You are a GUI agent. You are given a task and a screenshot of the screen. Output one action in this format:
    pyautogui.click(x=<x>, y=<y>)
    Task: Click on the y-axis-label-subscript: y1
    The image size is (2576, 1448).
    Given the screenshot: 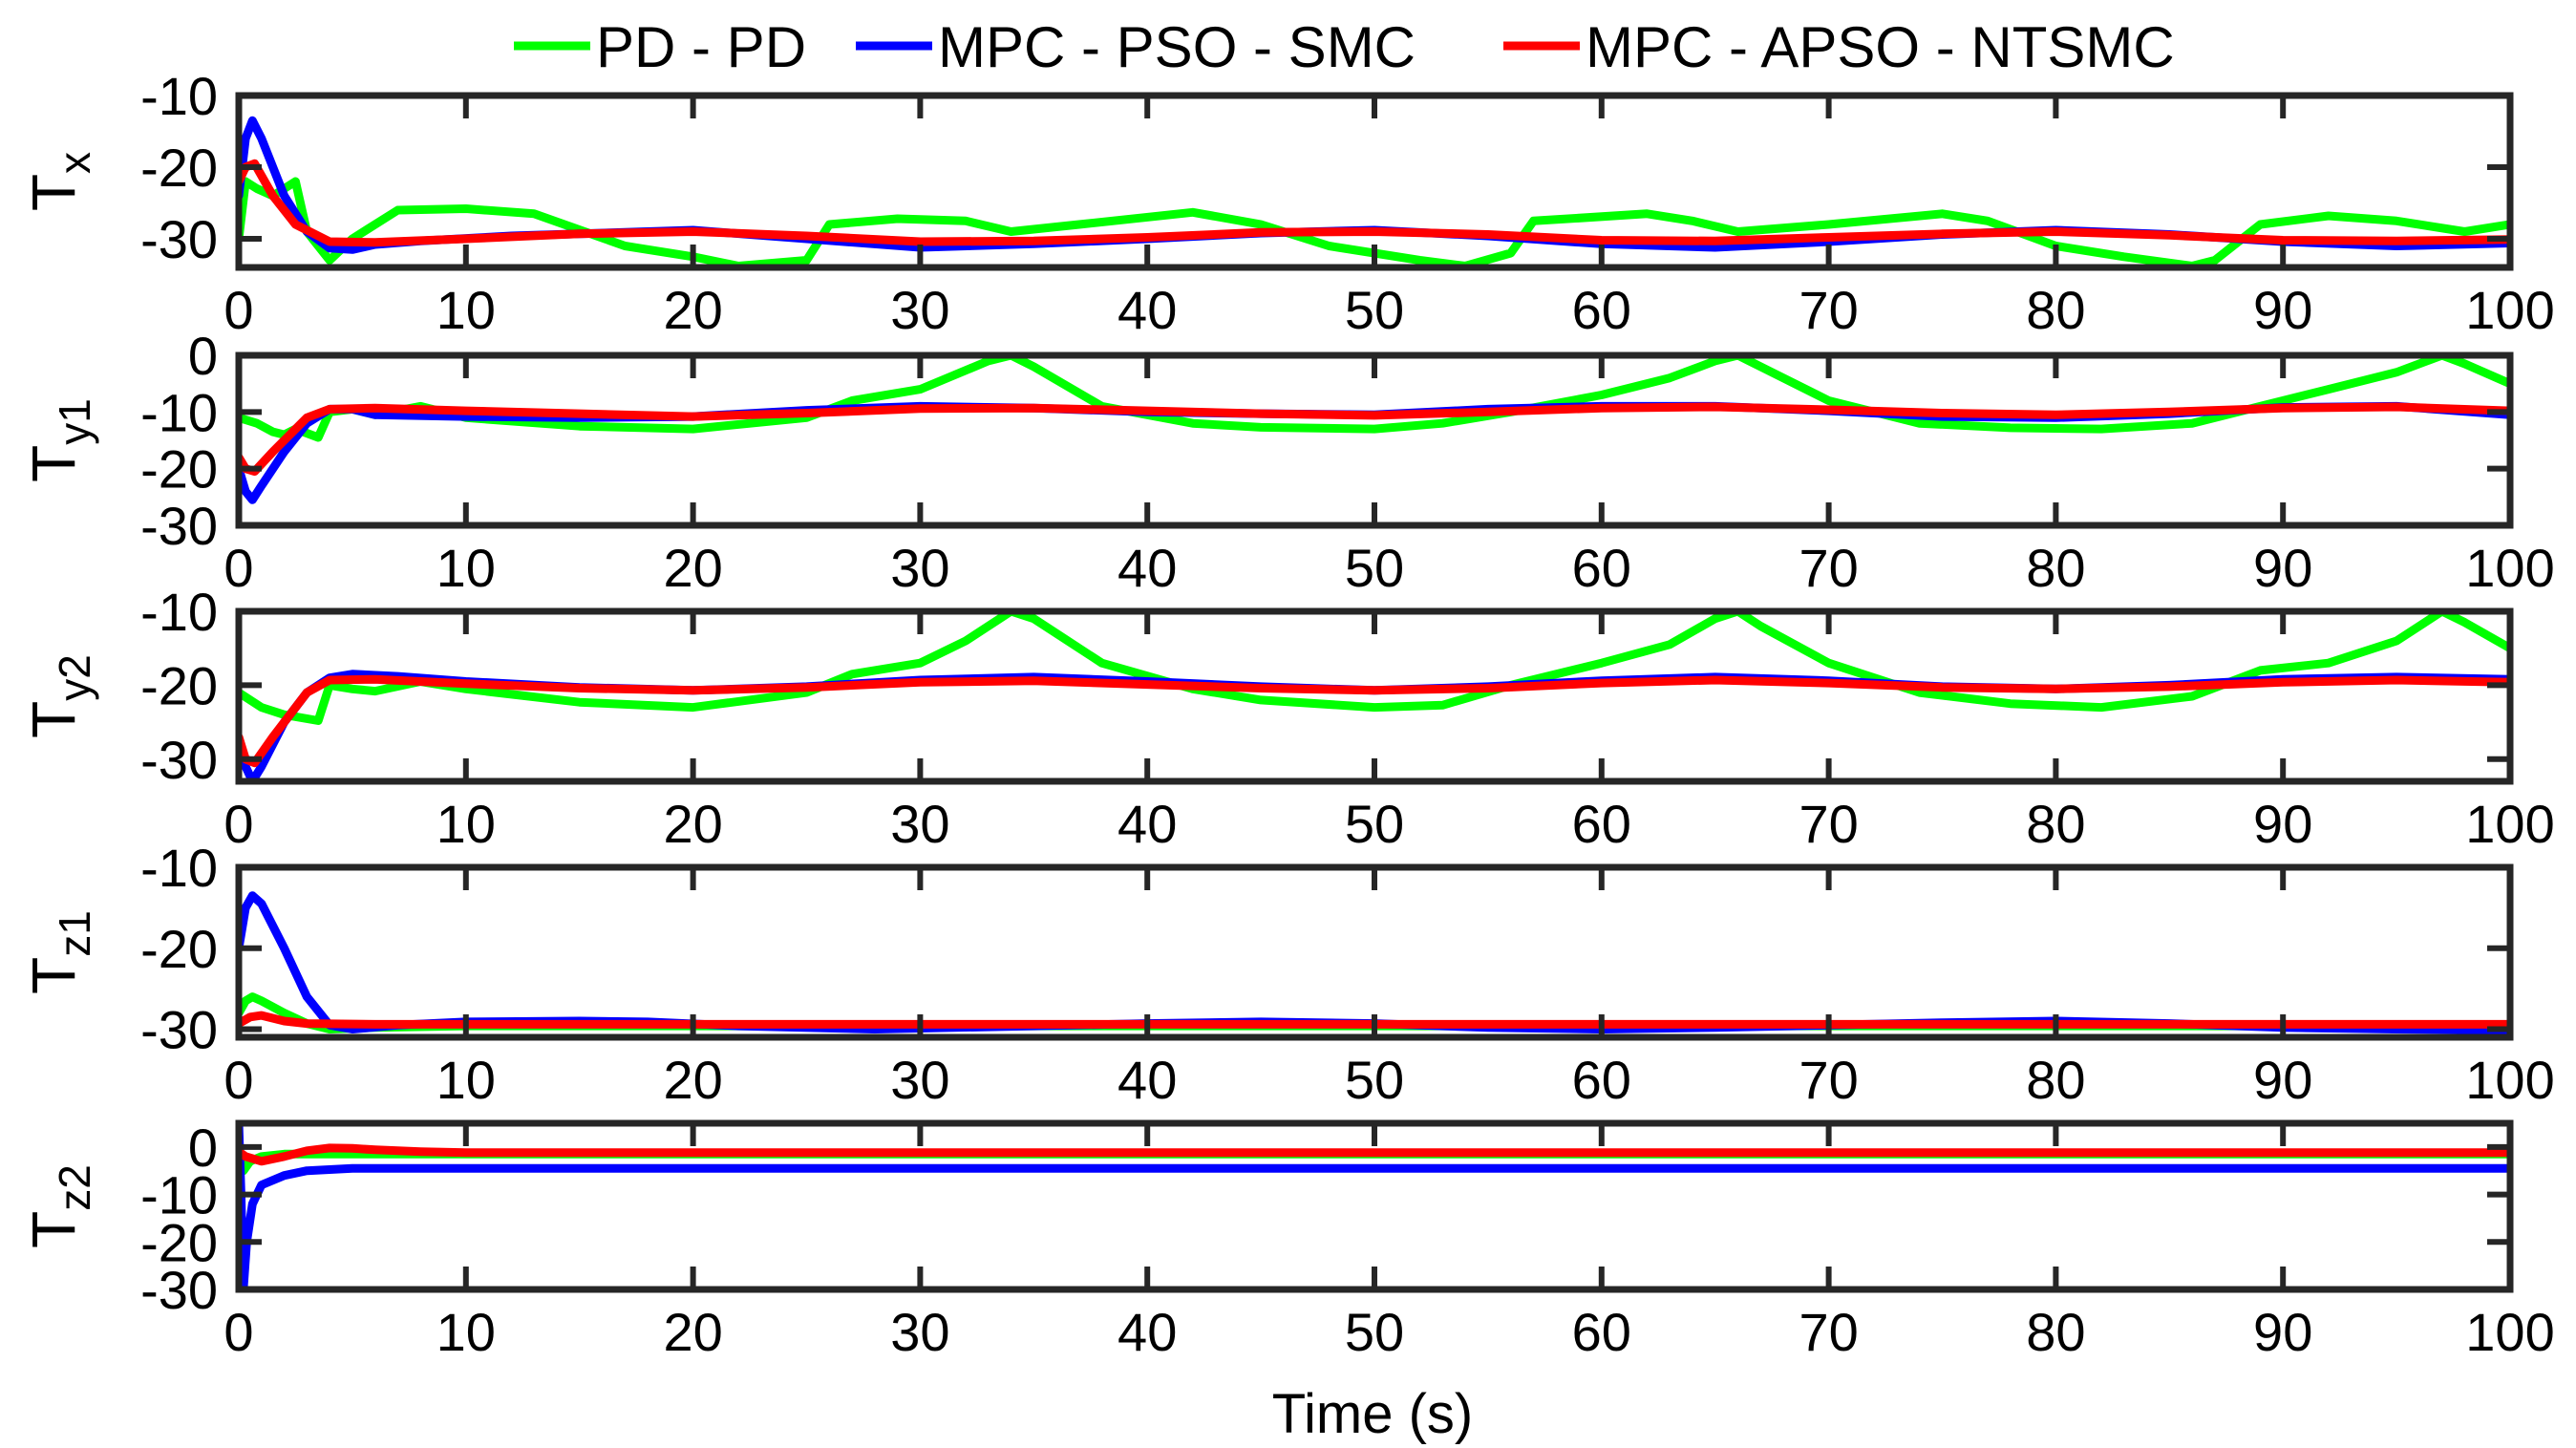 What is the action you would take?
    pyautogui.click(x=74, y=422)
    